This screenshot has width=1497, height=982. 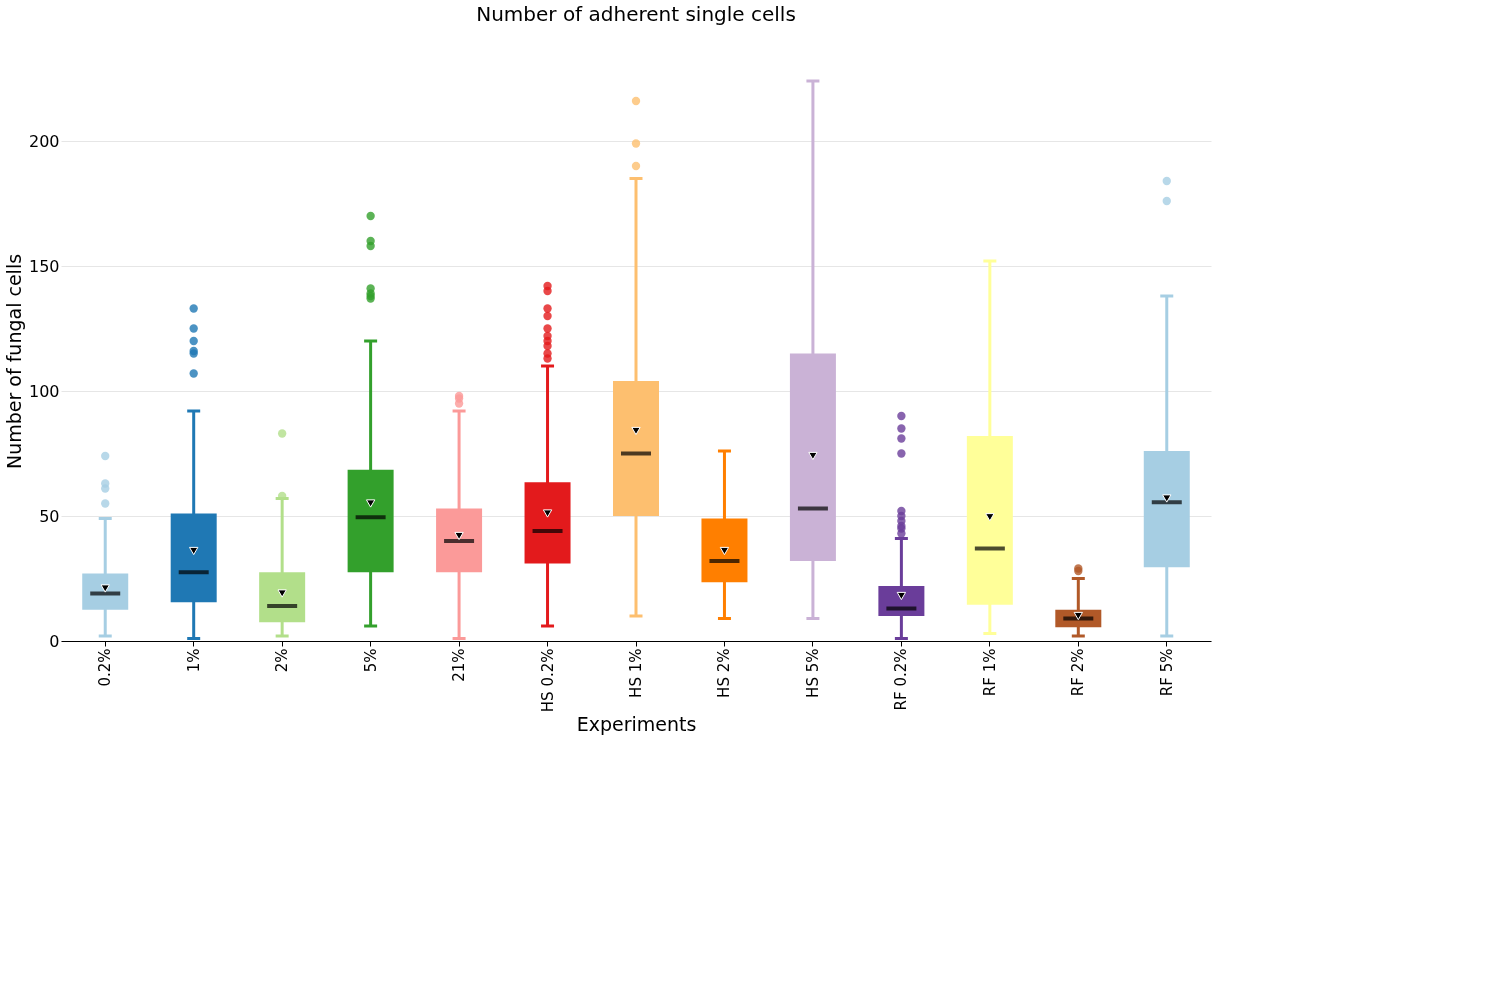 What do you see at coordinates (44, 266) in the screenshot?
I see `y-tick-label: 150` at bounding box center [44, 266].